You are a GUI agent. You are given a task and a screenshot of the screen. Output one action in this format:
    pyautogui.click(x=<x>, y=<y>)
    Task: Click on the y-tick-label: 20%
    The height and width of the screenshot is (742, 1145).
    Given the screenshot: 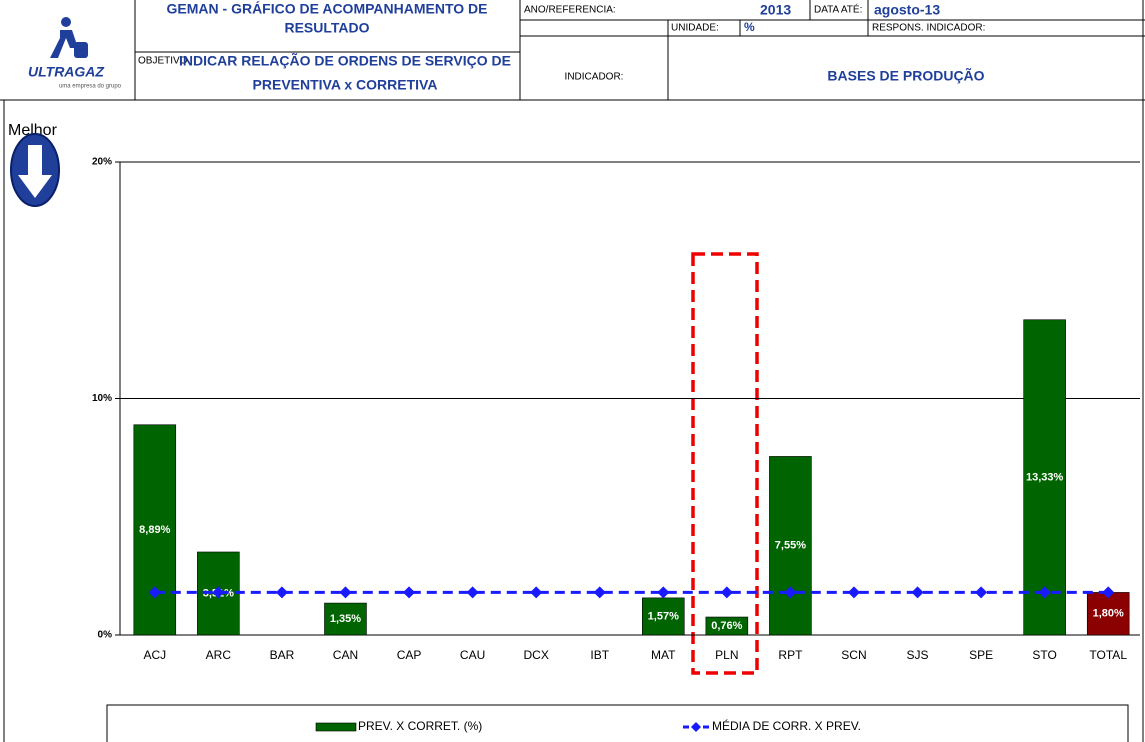 What is the action you would take?
    pyautogui.click(x=102, y=162)
    